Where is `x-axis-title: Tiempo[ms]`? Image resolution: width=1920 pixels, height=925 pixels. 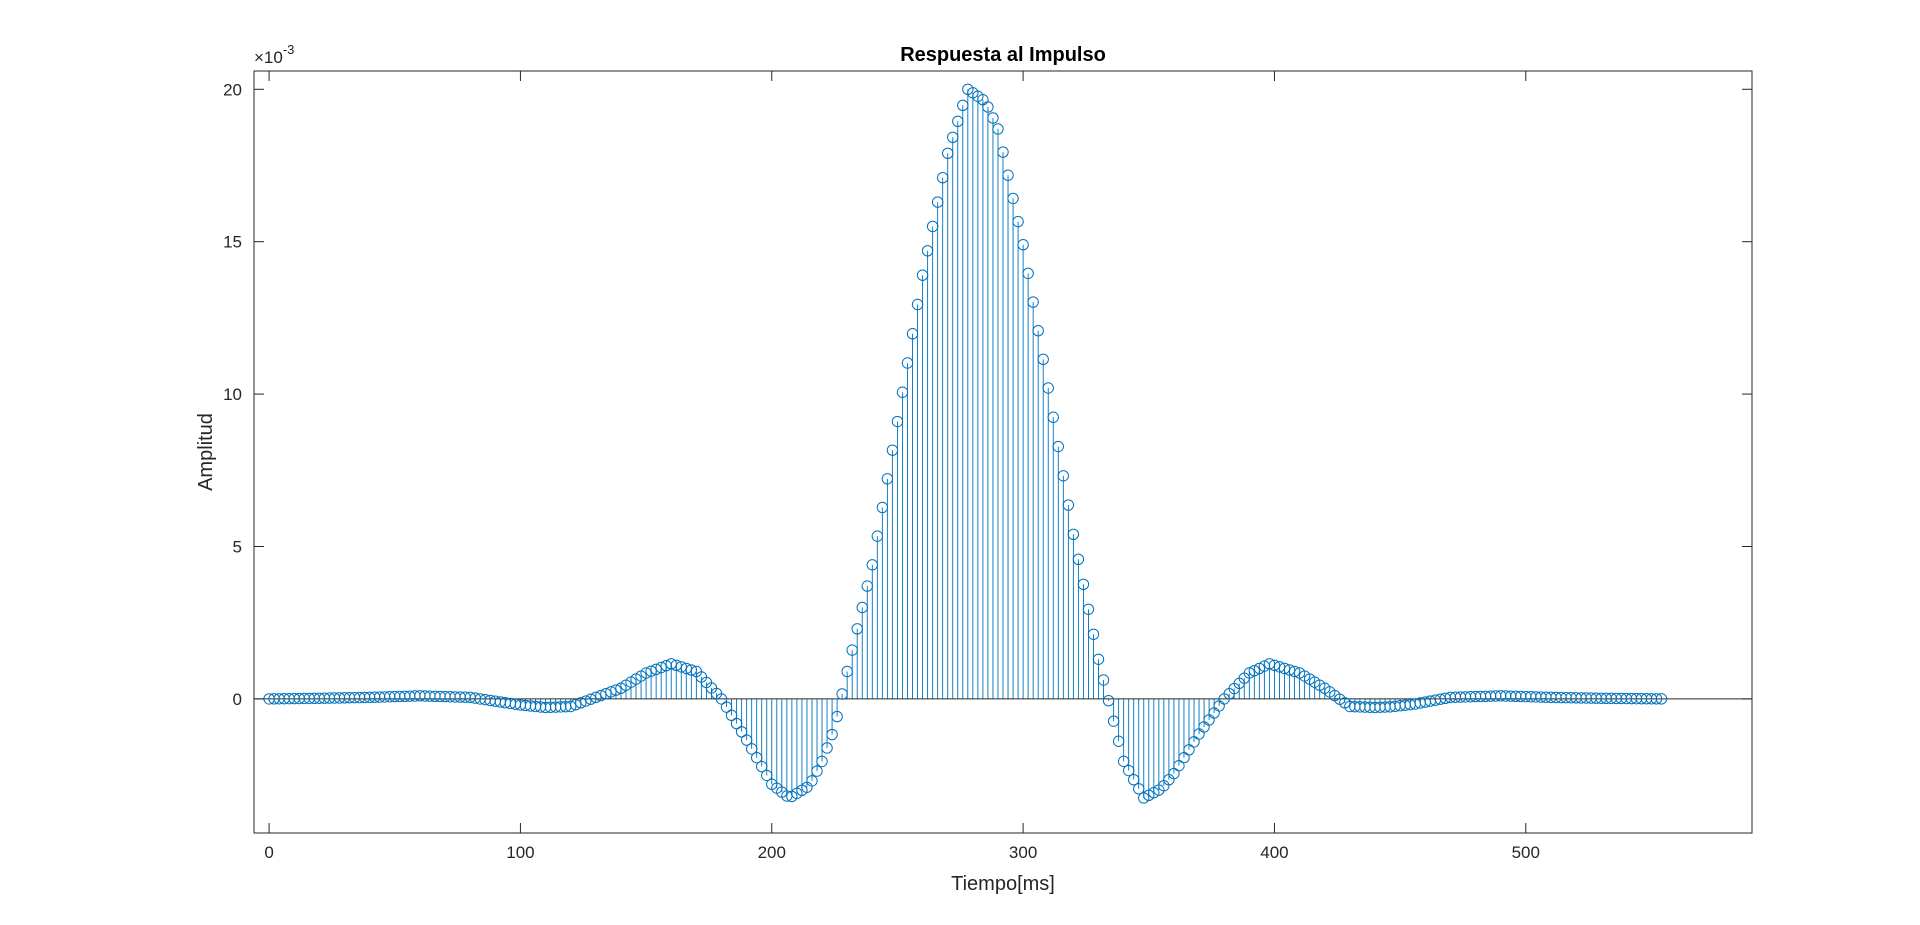 x-axis-title: Tiempo[ms] is located at coordinates (1003, 884).